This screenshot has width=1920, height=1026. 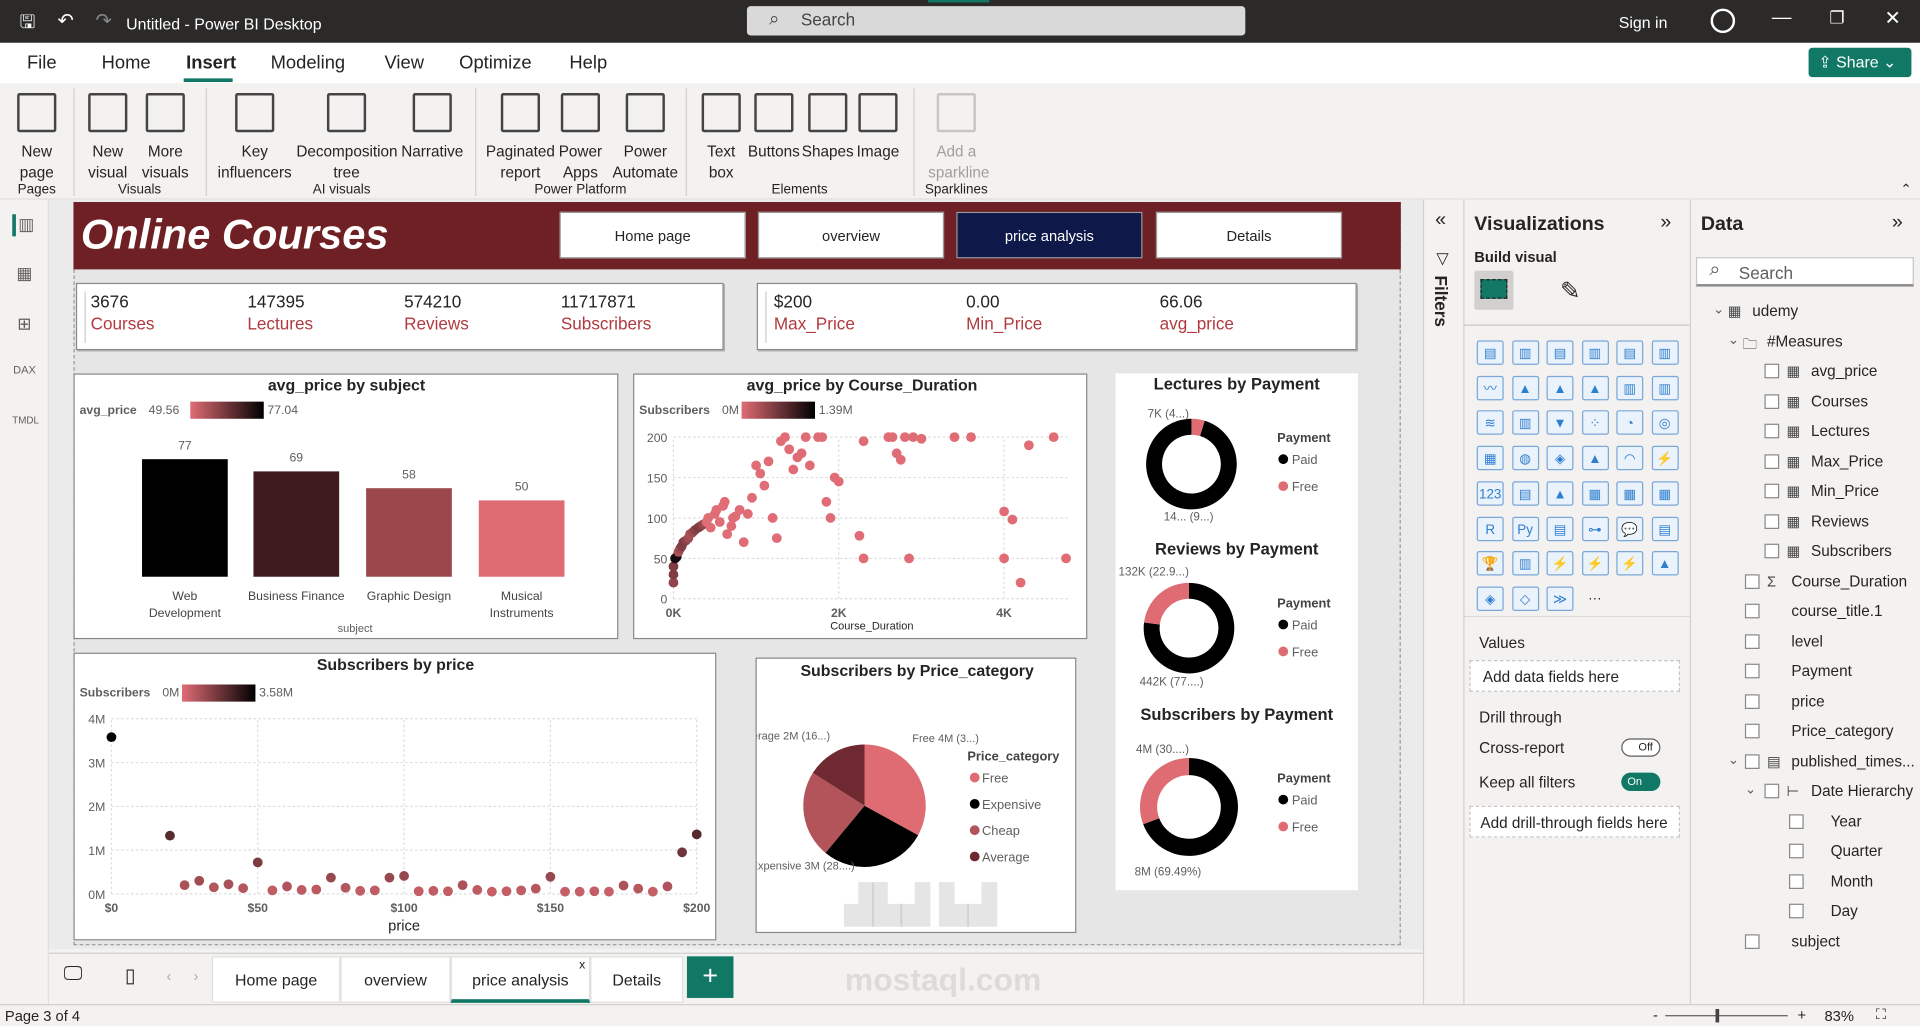 I want to click on restore-icon: ❐, so click(x=1837, y=17).